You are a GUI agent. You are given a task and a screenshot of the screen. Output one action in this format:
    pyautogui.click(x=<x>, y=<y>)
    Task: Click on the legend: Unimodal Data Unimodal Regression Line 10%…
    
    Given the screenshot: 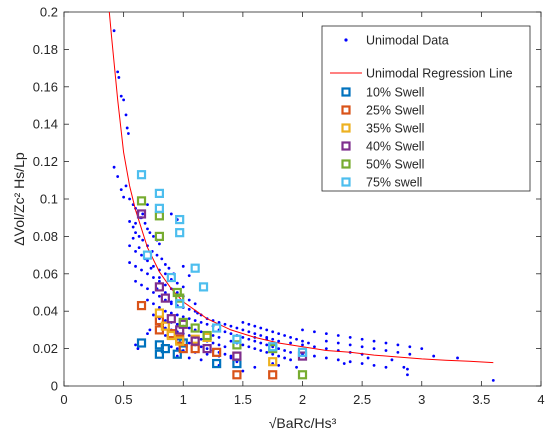 What is the action you would take?
    pyautogui.click(x=426, y=108)
    